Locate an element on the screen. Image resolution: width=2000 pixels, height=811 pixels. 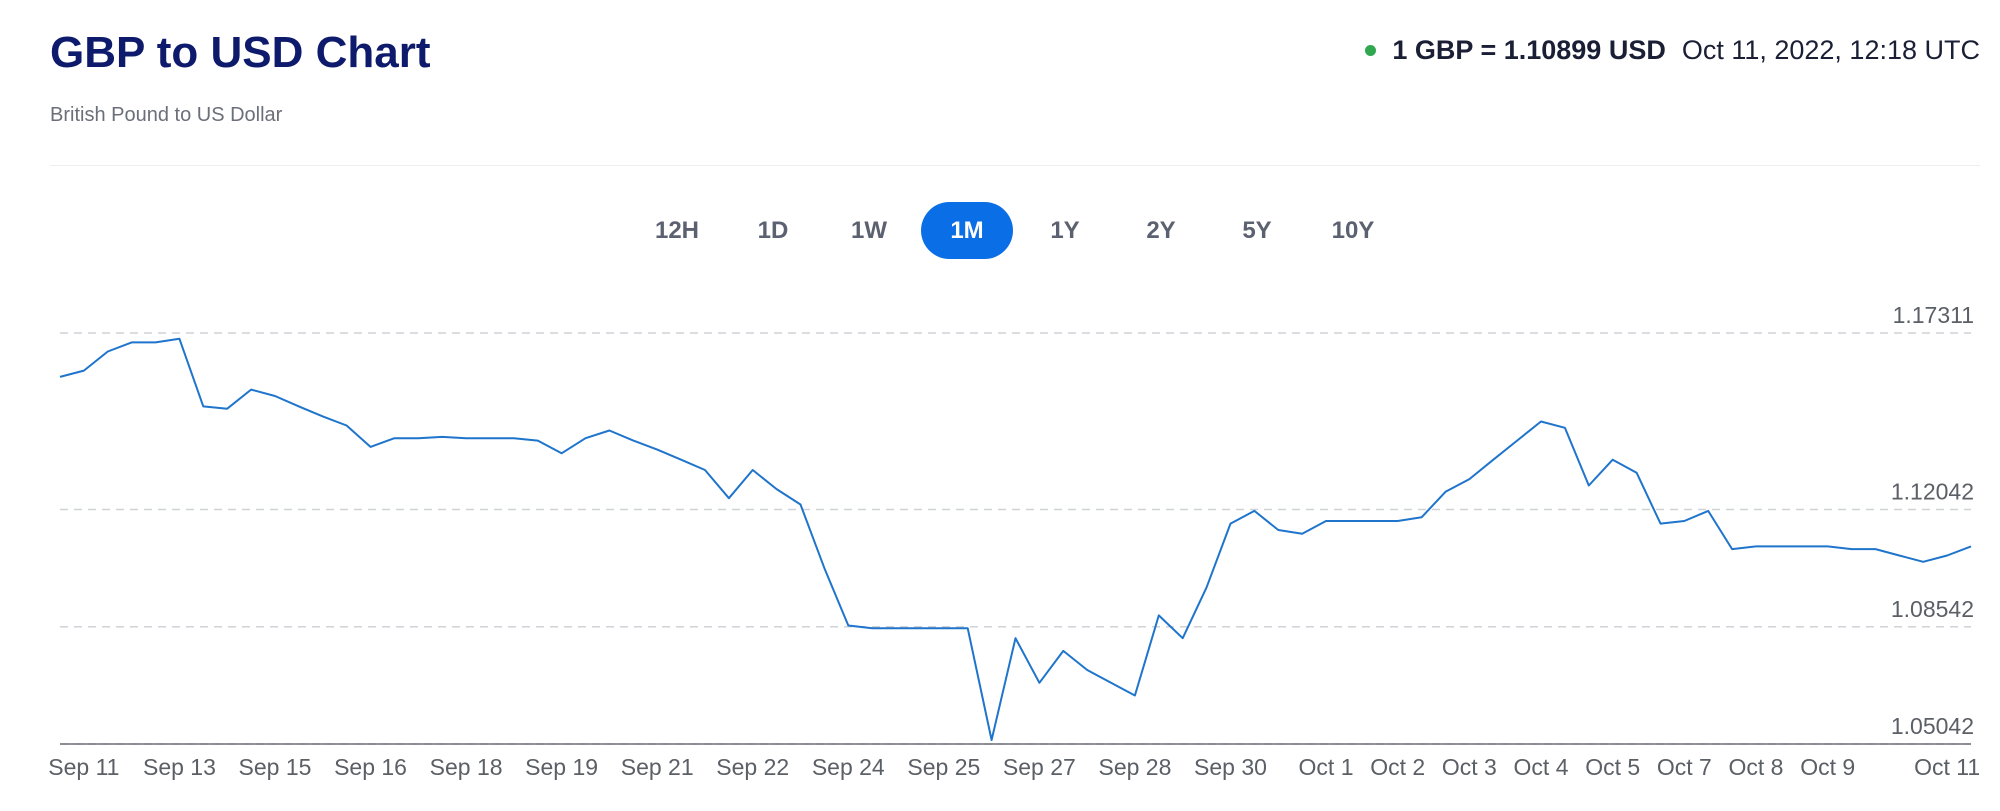
x-tick-label: Oct 2 is located at coordinates (1397, 767).